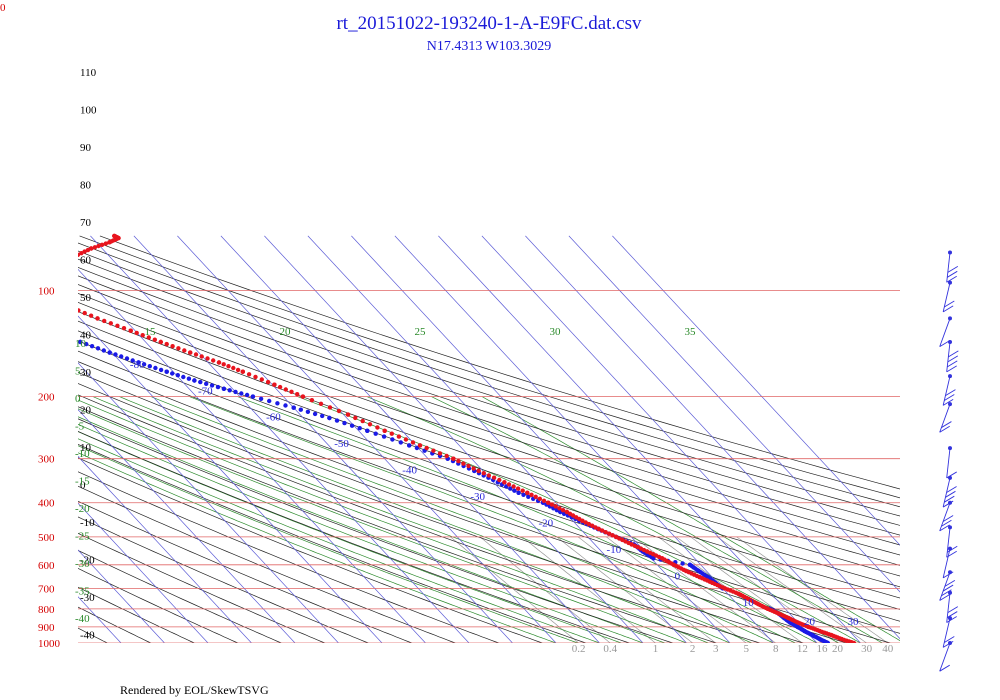 The width and height of the screenshot is (1000, 700). Describe the element at coordinates (791, 589) in the screenshot. I see `mixing-ratio-line` at that location.